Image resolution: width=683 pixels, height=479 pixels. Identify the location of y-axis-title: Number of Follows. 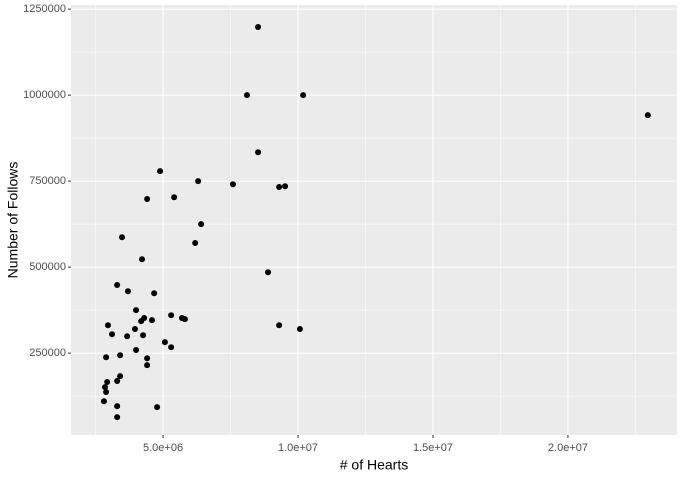
(13, 220).